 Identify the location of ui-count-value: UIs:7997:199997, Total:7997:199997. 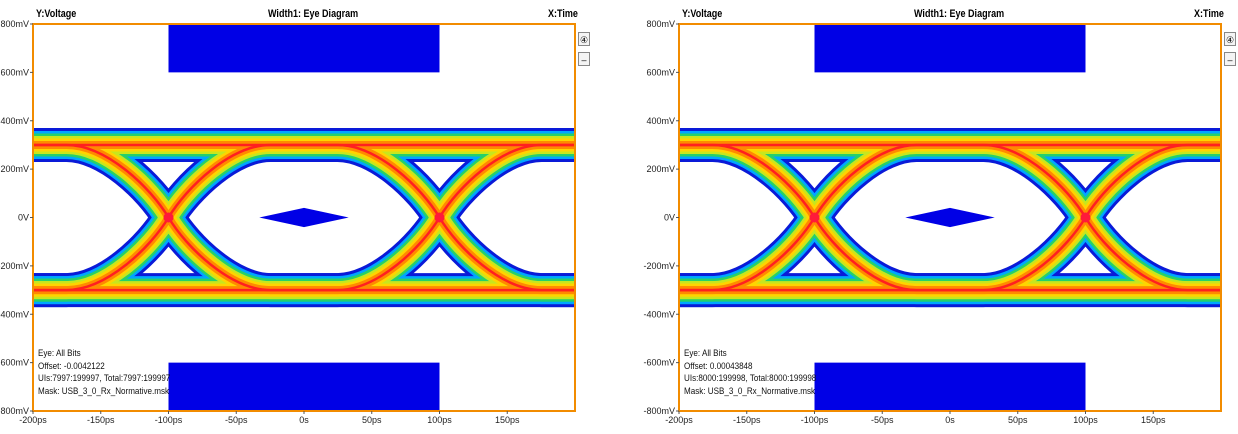
(104, 378).